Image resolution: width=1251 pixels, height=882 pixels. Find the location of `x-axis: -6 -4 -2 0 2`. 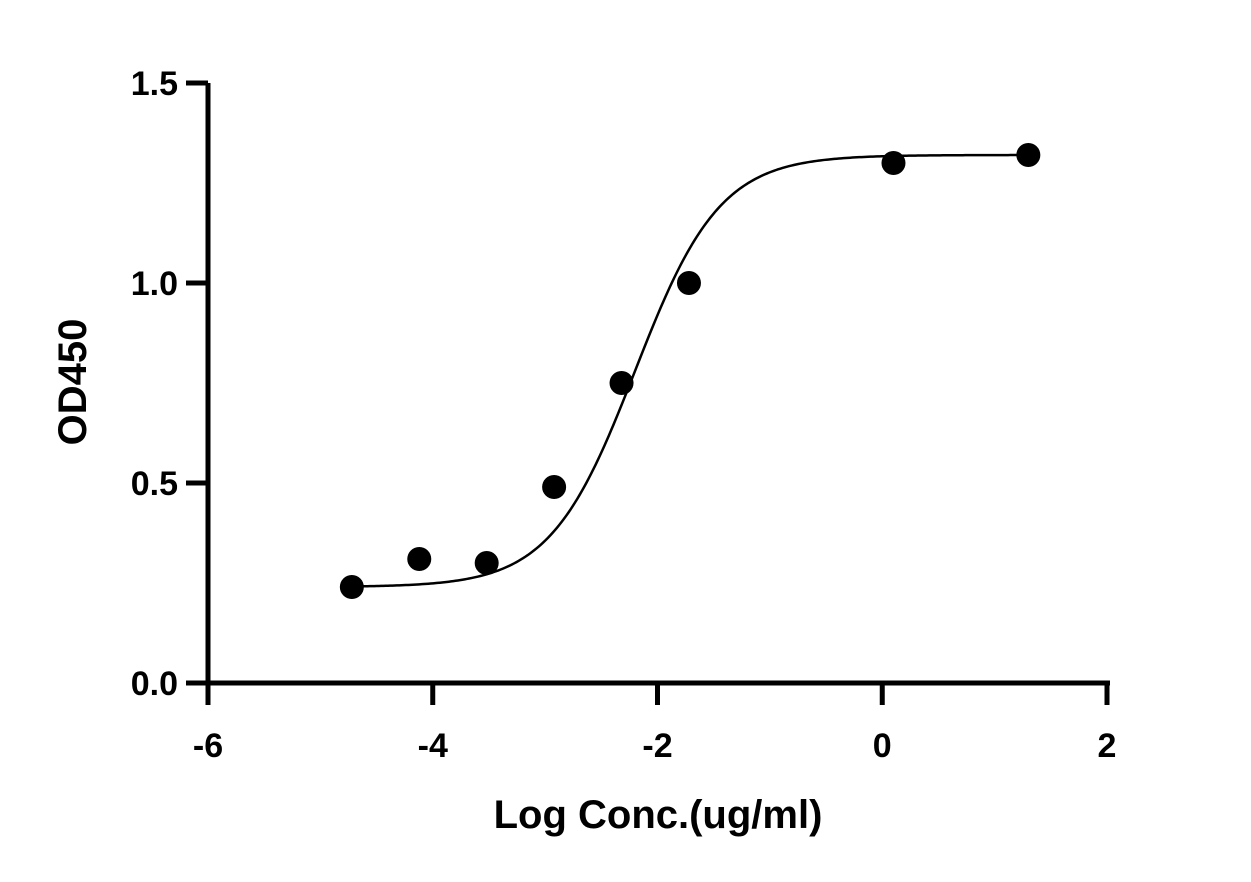

x-axis: -6 -4 -2 0 2 is located at coordinates (655, 722).